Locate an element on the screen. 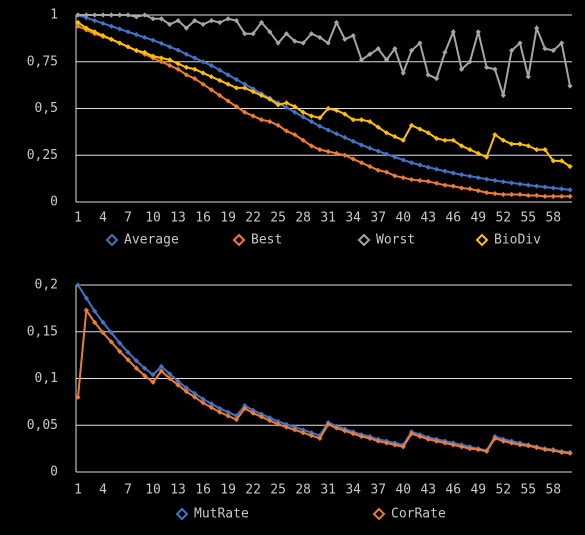  legend-label: MutRate is located at coordinates (221, 514).